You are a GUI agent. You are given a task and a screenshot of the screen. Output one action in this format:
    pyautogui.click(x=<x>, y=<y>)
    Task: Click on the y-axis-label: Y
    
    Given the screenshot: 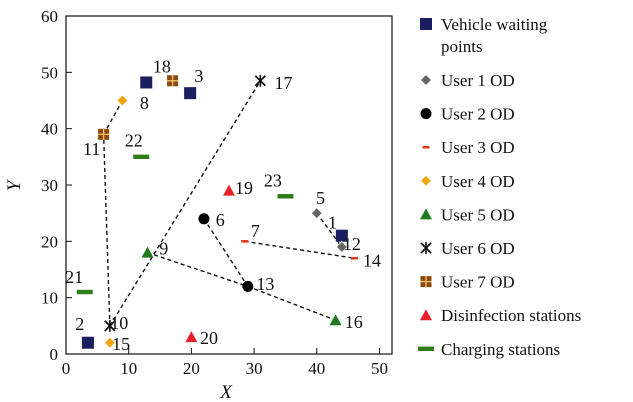 What is the action you would take?
    pyautogui.click(x=14, y=184)
    